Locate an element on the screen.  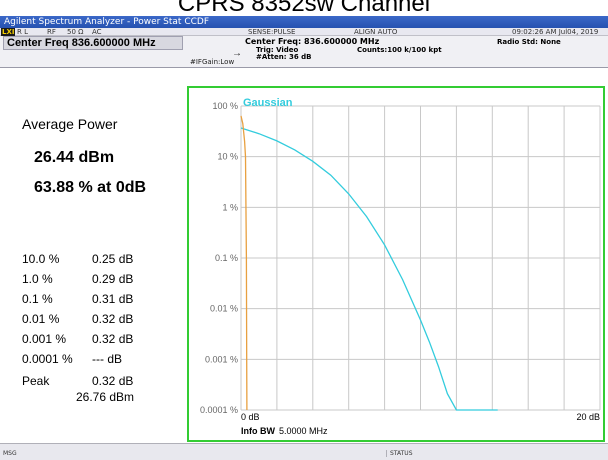
probability-row: 10.0 % 0.25 dB is located at coordinates (97, 260).